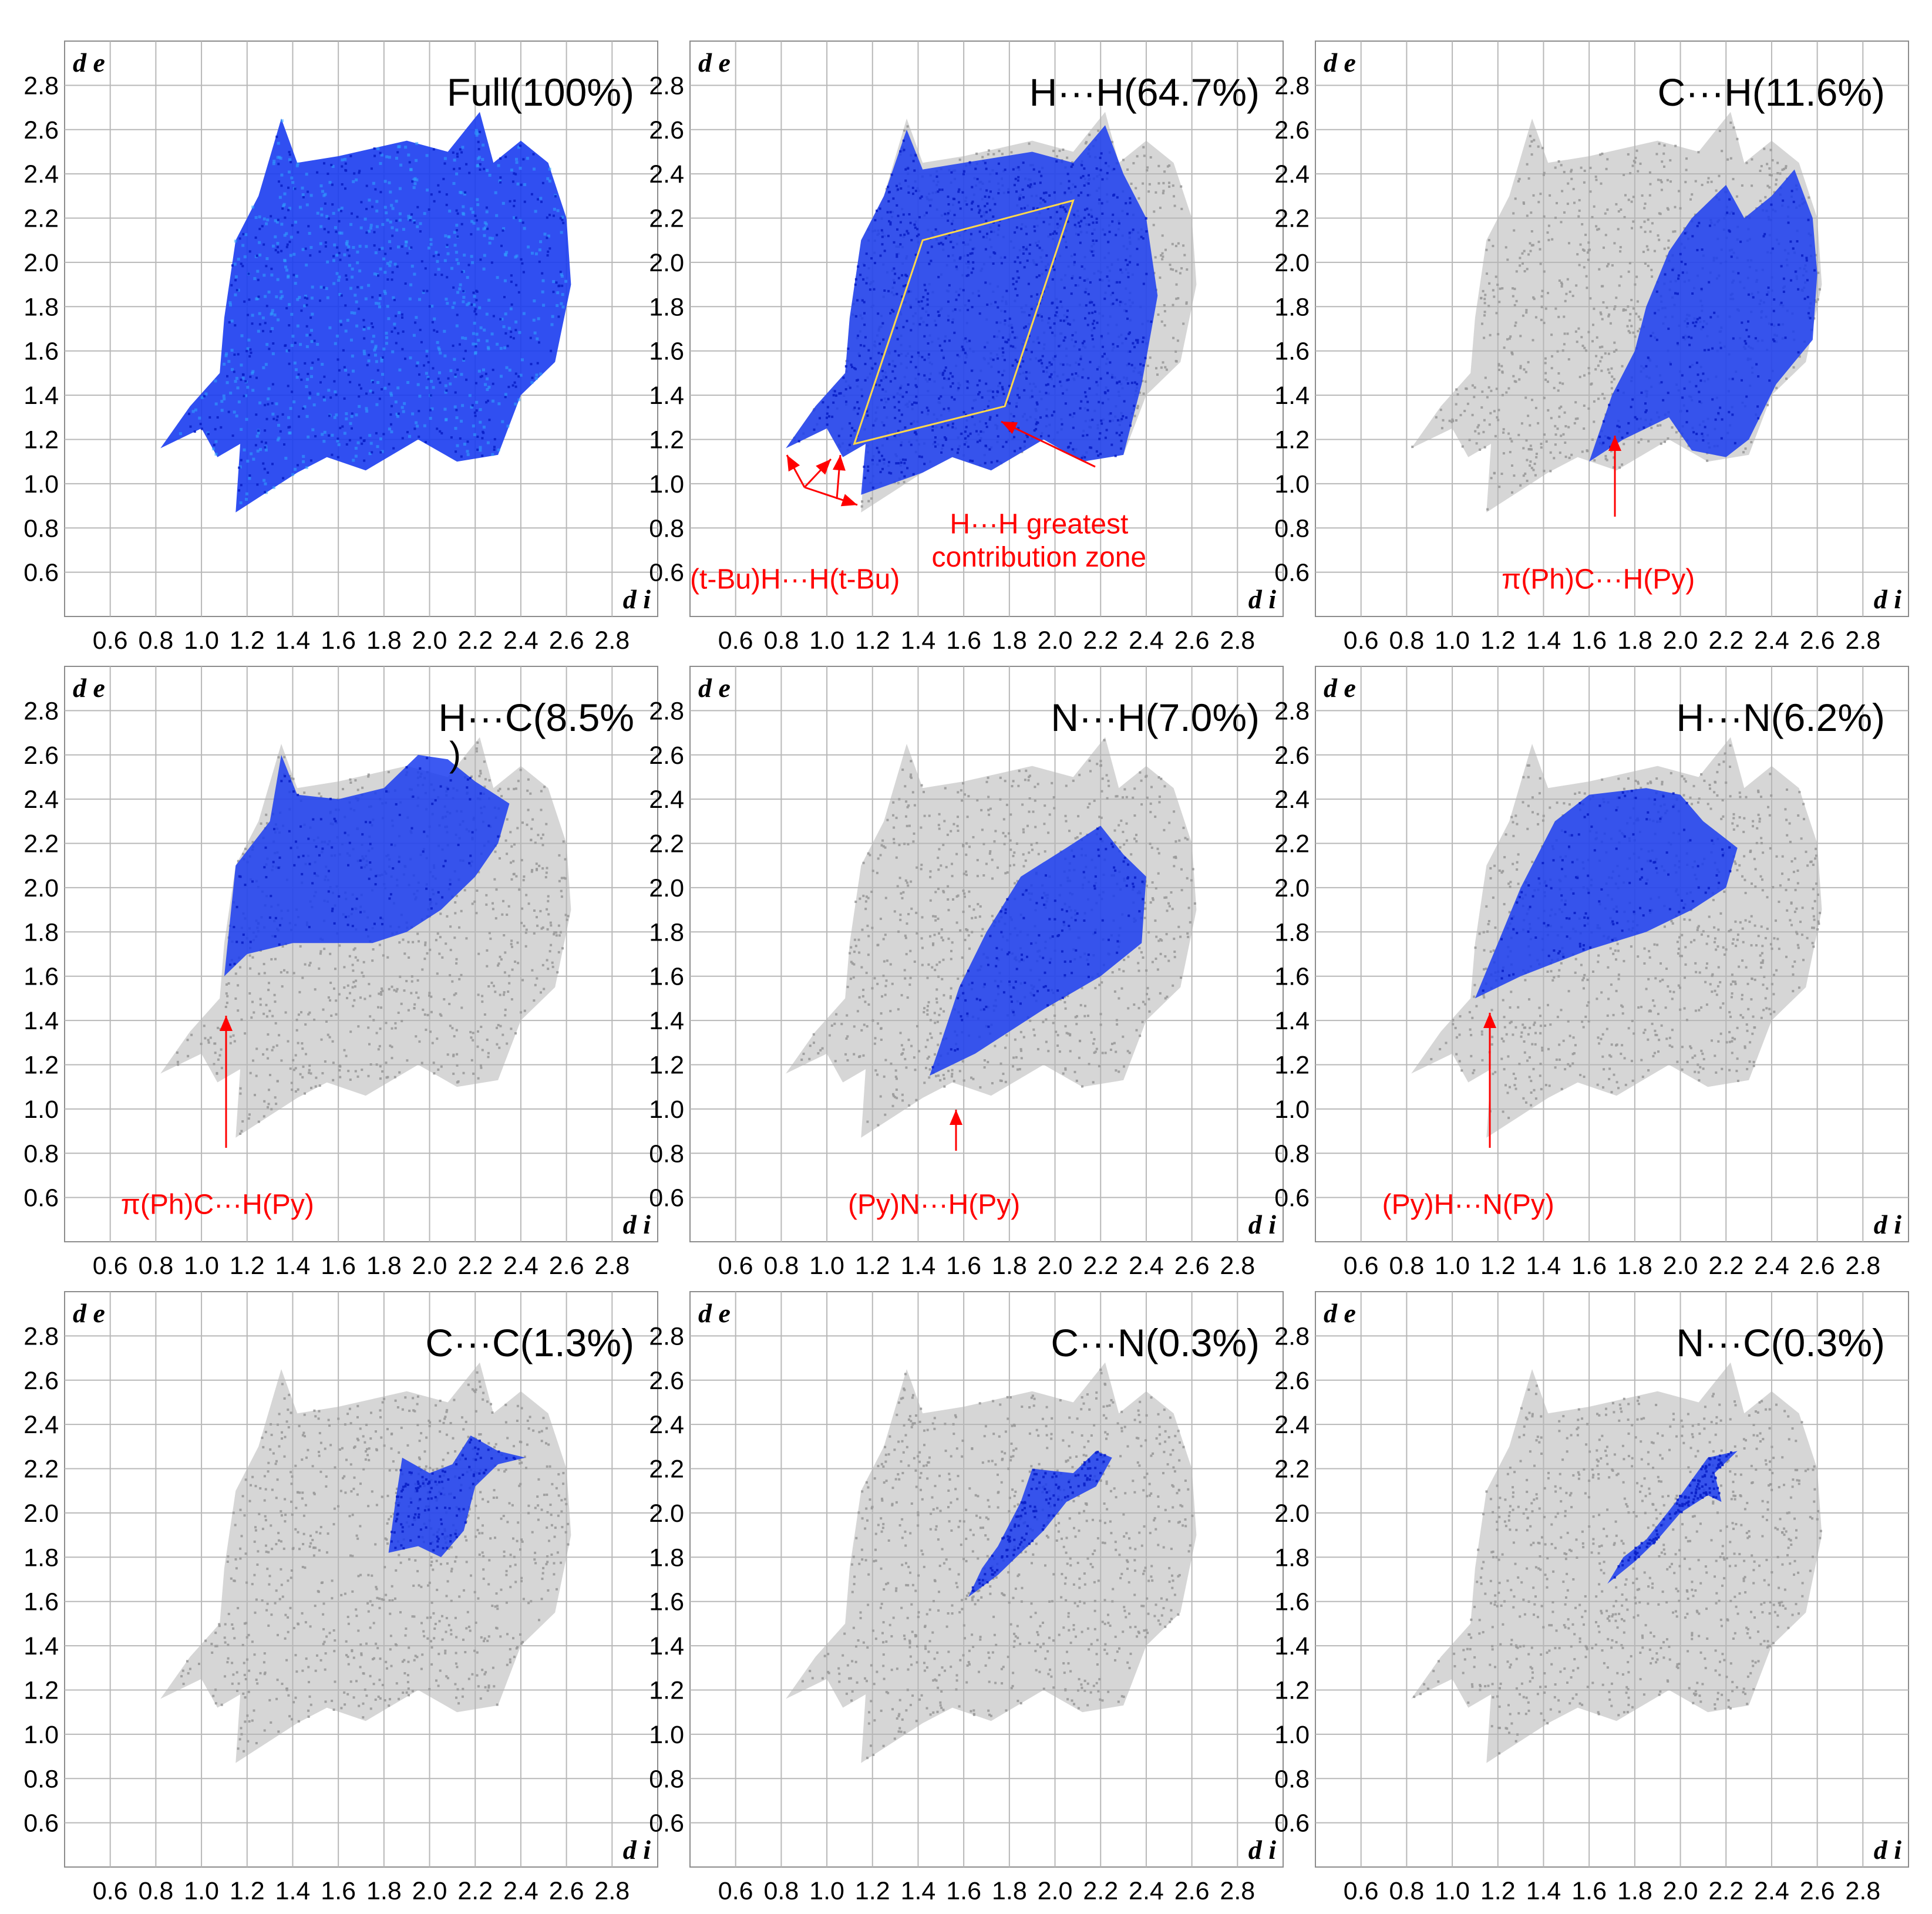  What do you see at coordinates (666, 484) in the screenshot?
I see `y-tick-label: 1.0` at bounding box center [666, 484].